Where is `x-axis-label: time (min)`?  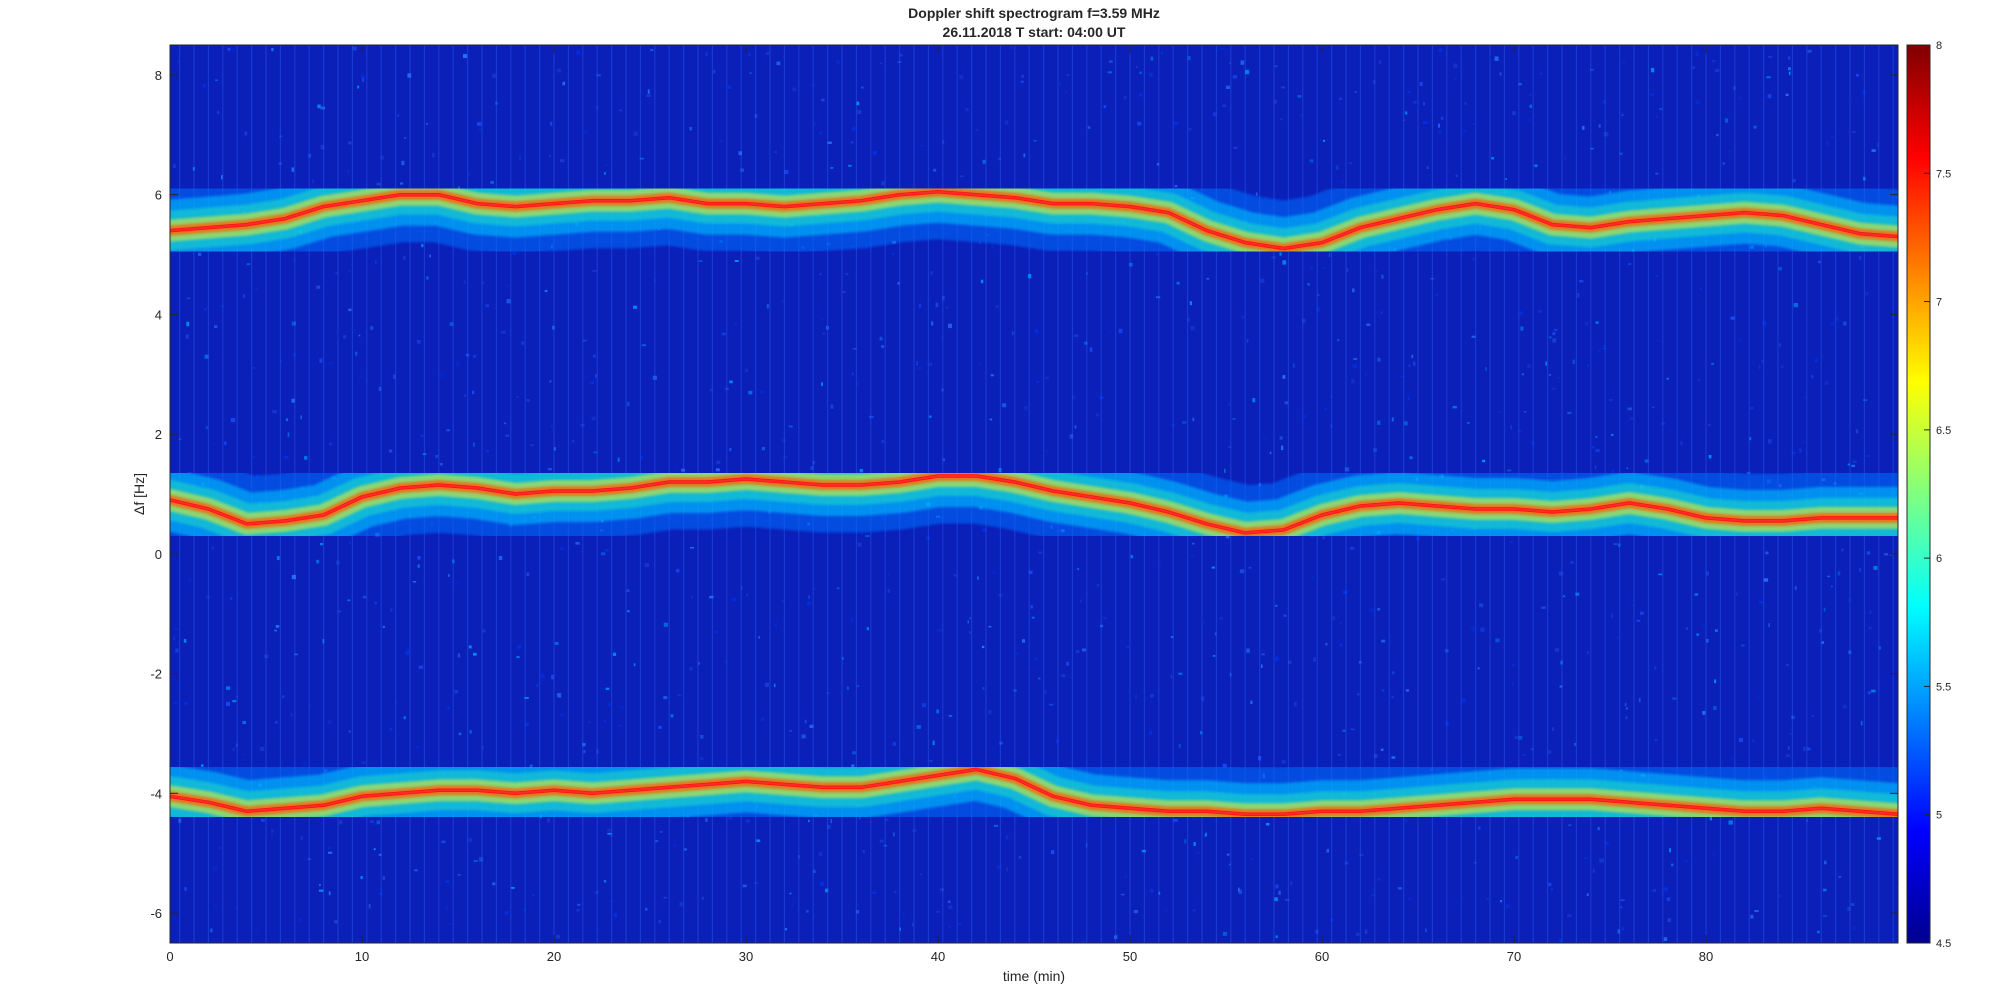 x-axis-label: time (min) is located at coordinates (1034, 976).